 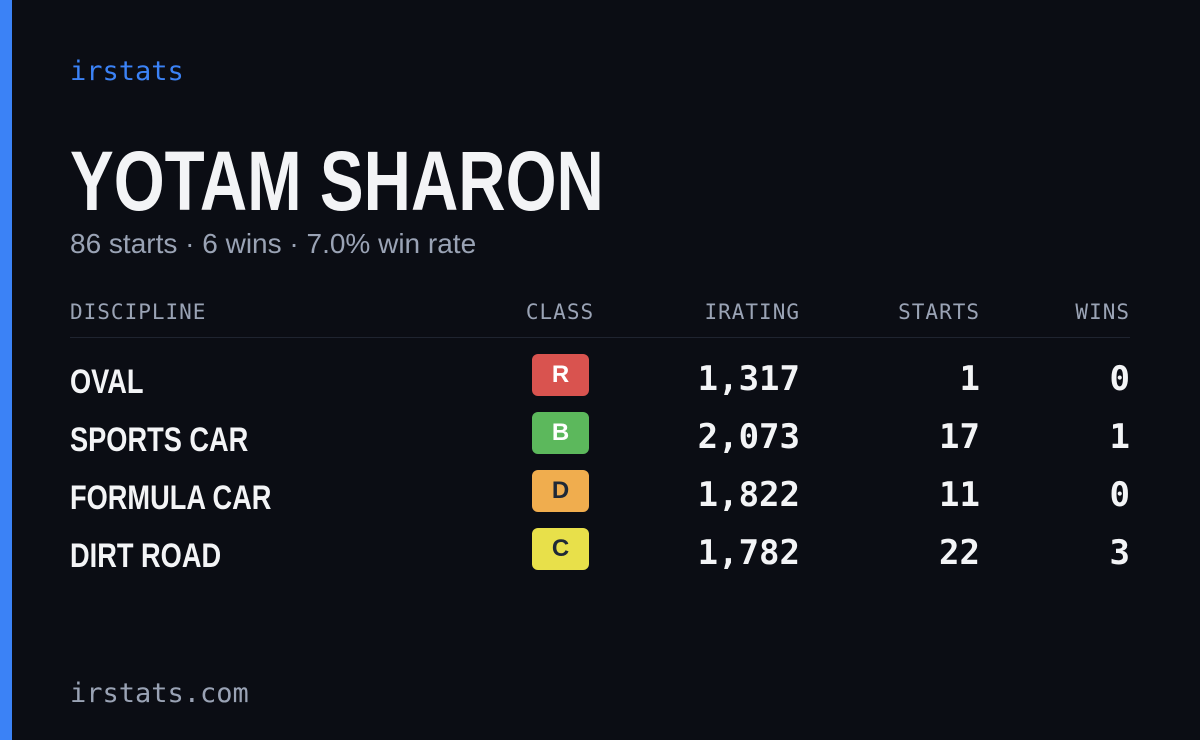 I want to click on footer: irstats.com, so click(x=159, y=693).